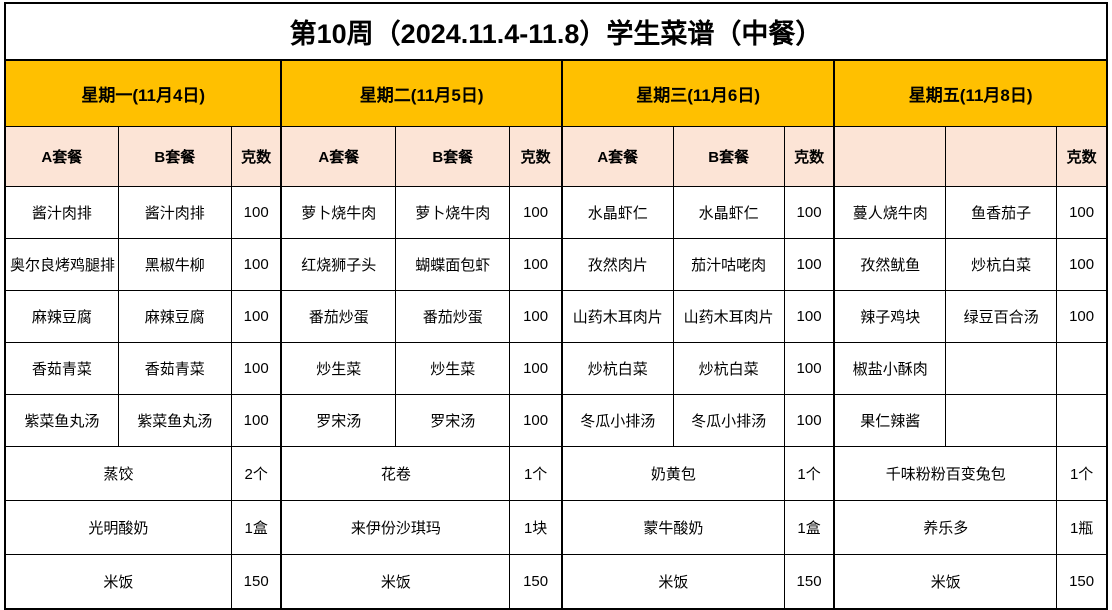 Image resolution: width=1112 pixels, height=610 pixels. Describe the element at coordinates (698, 93) in the screenshot. I see `day-header-wednesday: 星期三(11月6日)` at that location.